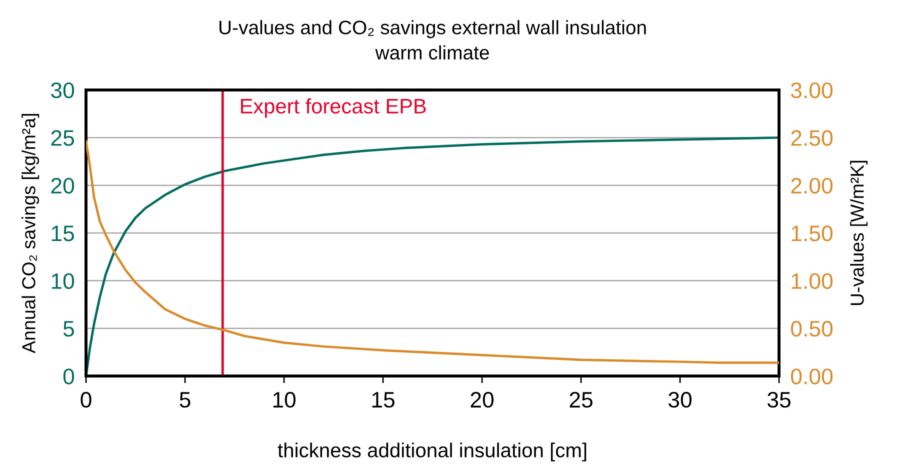 The height and width of the screenshot is (466, 897). What do you see at coordinates (63, 234) in the screenshot?
I see `y-tick-label: 15` at bounding box center [63, 234].